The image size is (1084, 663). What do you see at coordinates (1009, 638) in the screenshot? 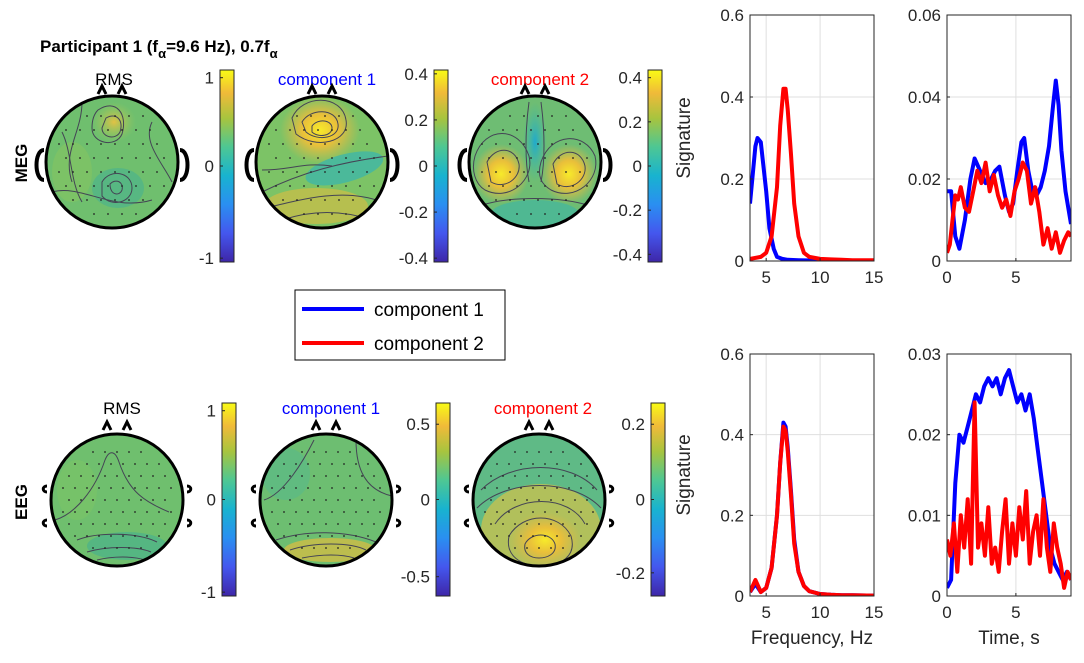
I see `x-axis-label: Time, s` at bounding box center [1009, 638].